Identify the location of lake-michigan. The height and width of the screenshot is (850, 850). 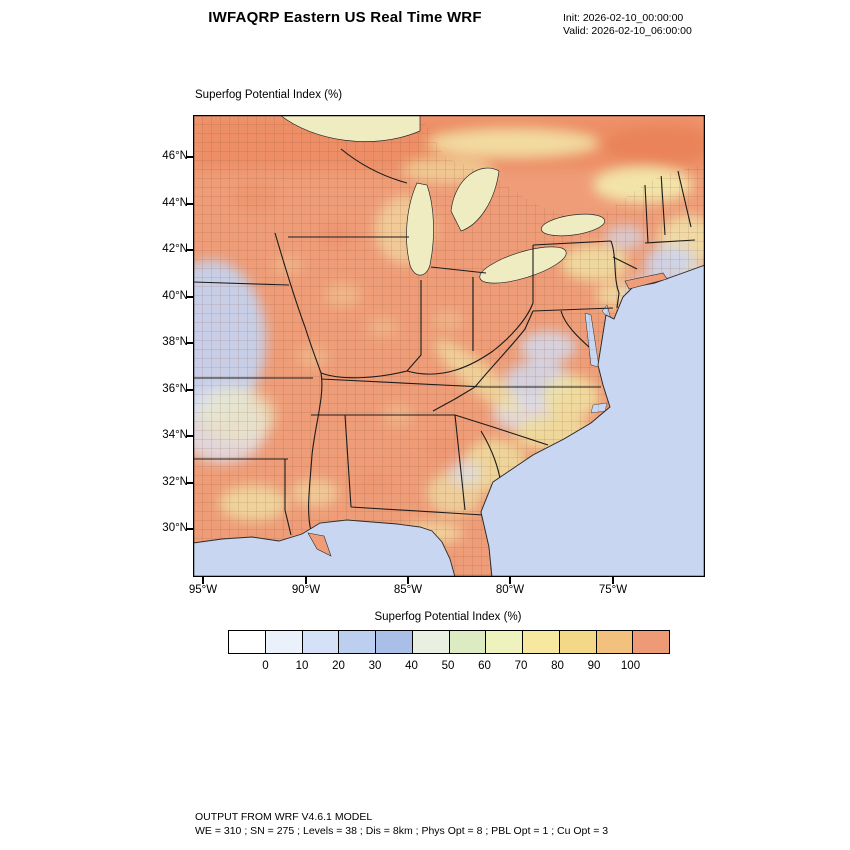
(420, 229).